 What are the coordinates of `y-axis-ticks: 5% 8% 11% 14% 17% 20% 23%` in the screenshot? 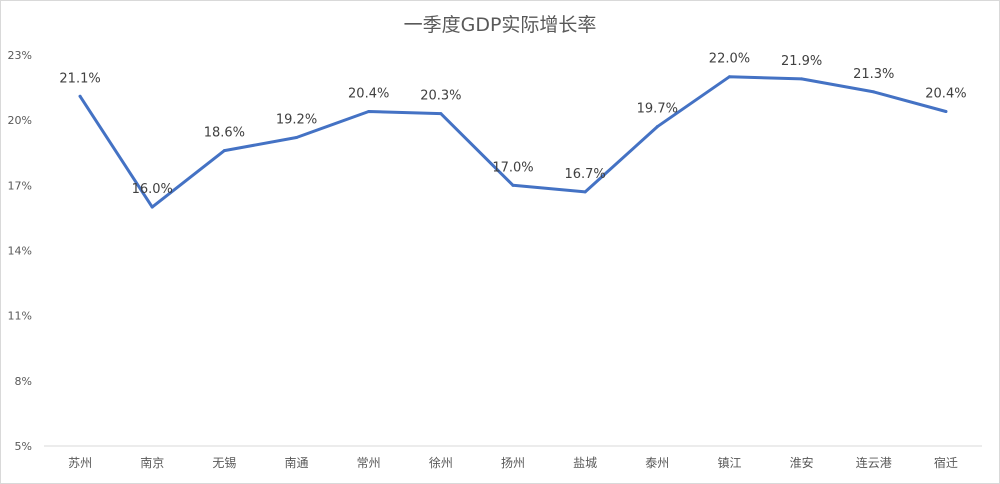 It's located at (20, 251).